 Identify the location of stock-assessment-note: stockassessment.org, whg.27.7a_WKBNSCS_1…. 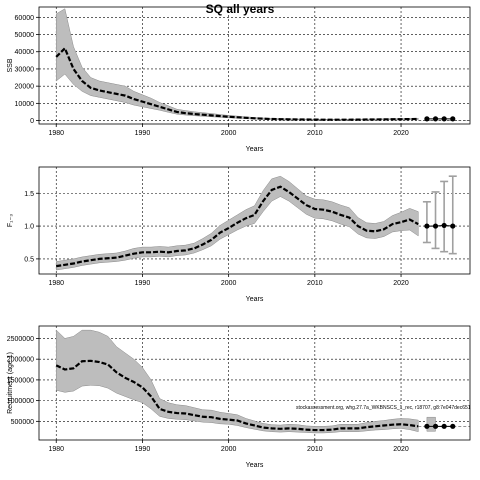
(383, 408).